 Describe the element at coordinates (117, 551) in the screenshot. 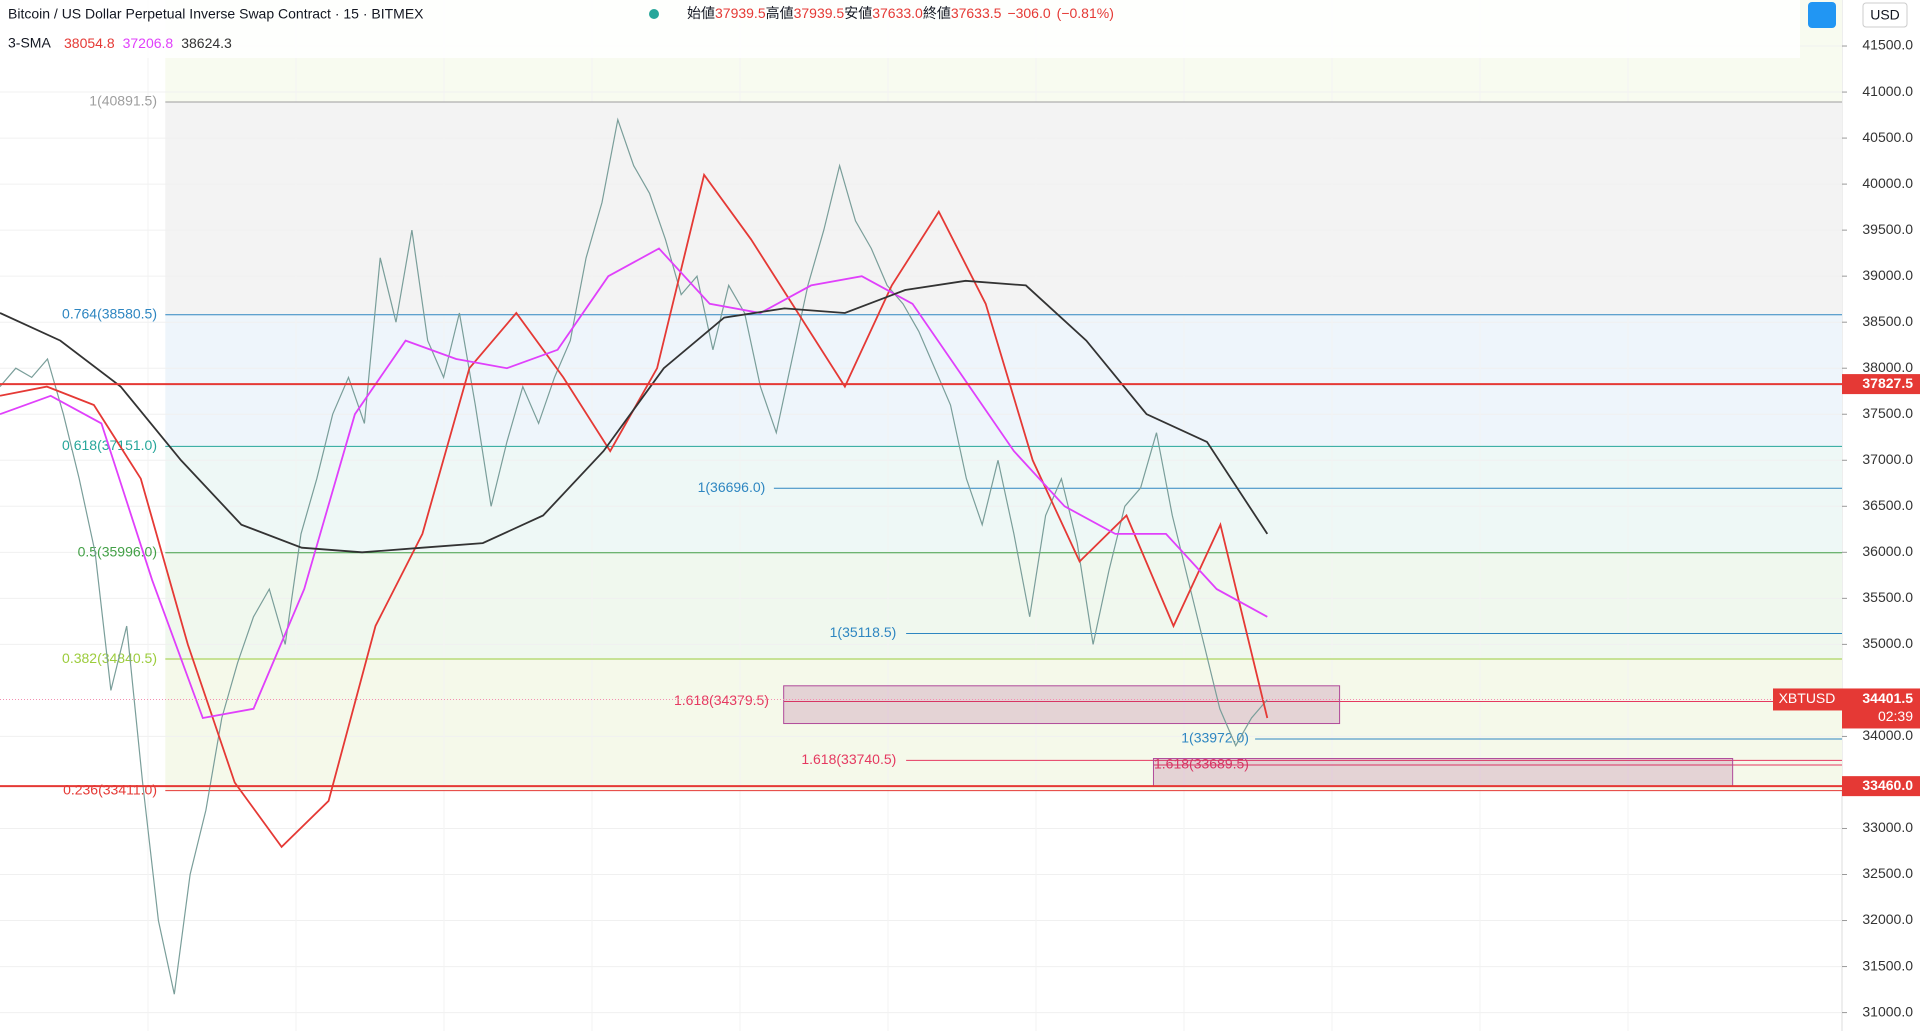

I see `fib-label: 0.5(35996.0)` at that location.